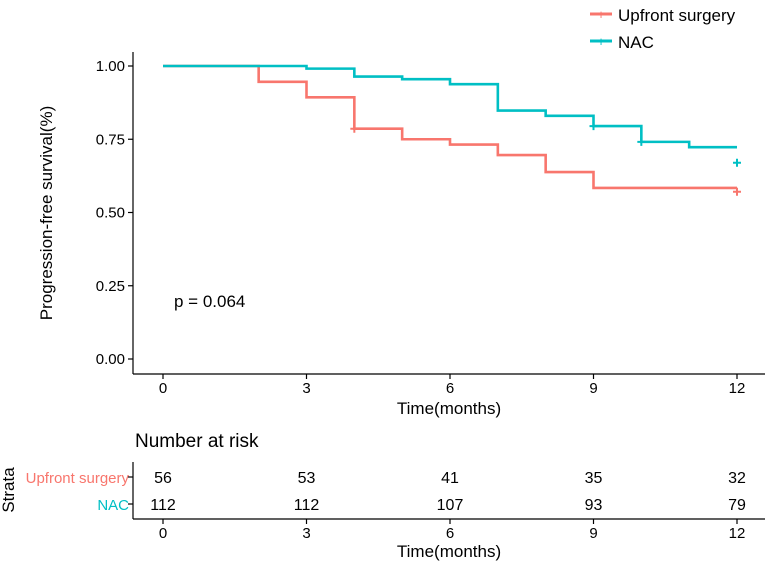  What do you see at coordinates (113, 505) in the screenshot?
I see `risk-row-label-nac: NAC` at bounding box center [113, 505].